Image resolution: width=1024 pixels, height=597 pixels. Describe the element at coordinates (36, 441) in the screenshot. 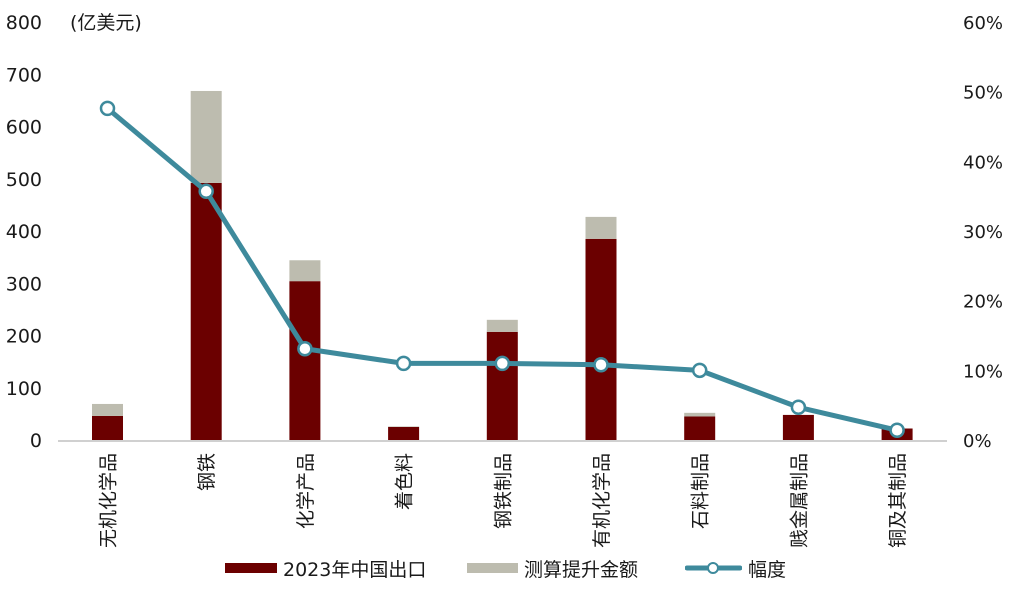

I see `y-axis-left-tick: 0` at that location.